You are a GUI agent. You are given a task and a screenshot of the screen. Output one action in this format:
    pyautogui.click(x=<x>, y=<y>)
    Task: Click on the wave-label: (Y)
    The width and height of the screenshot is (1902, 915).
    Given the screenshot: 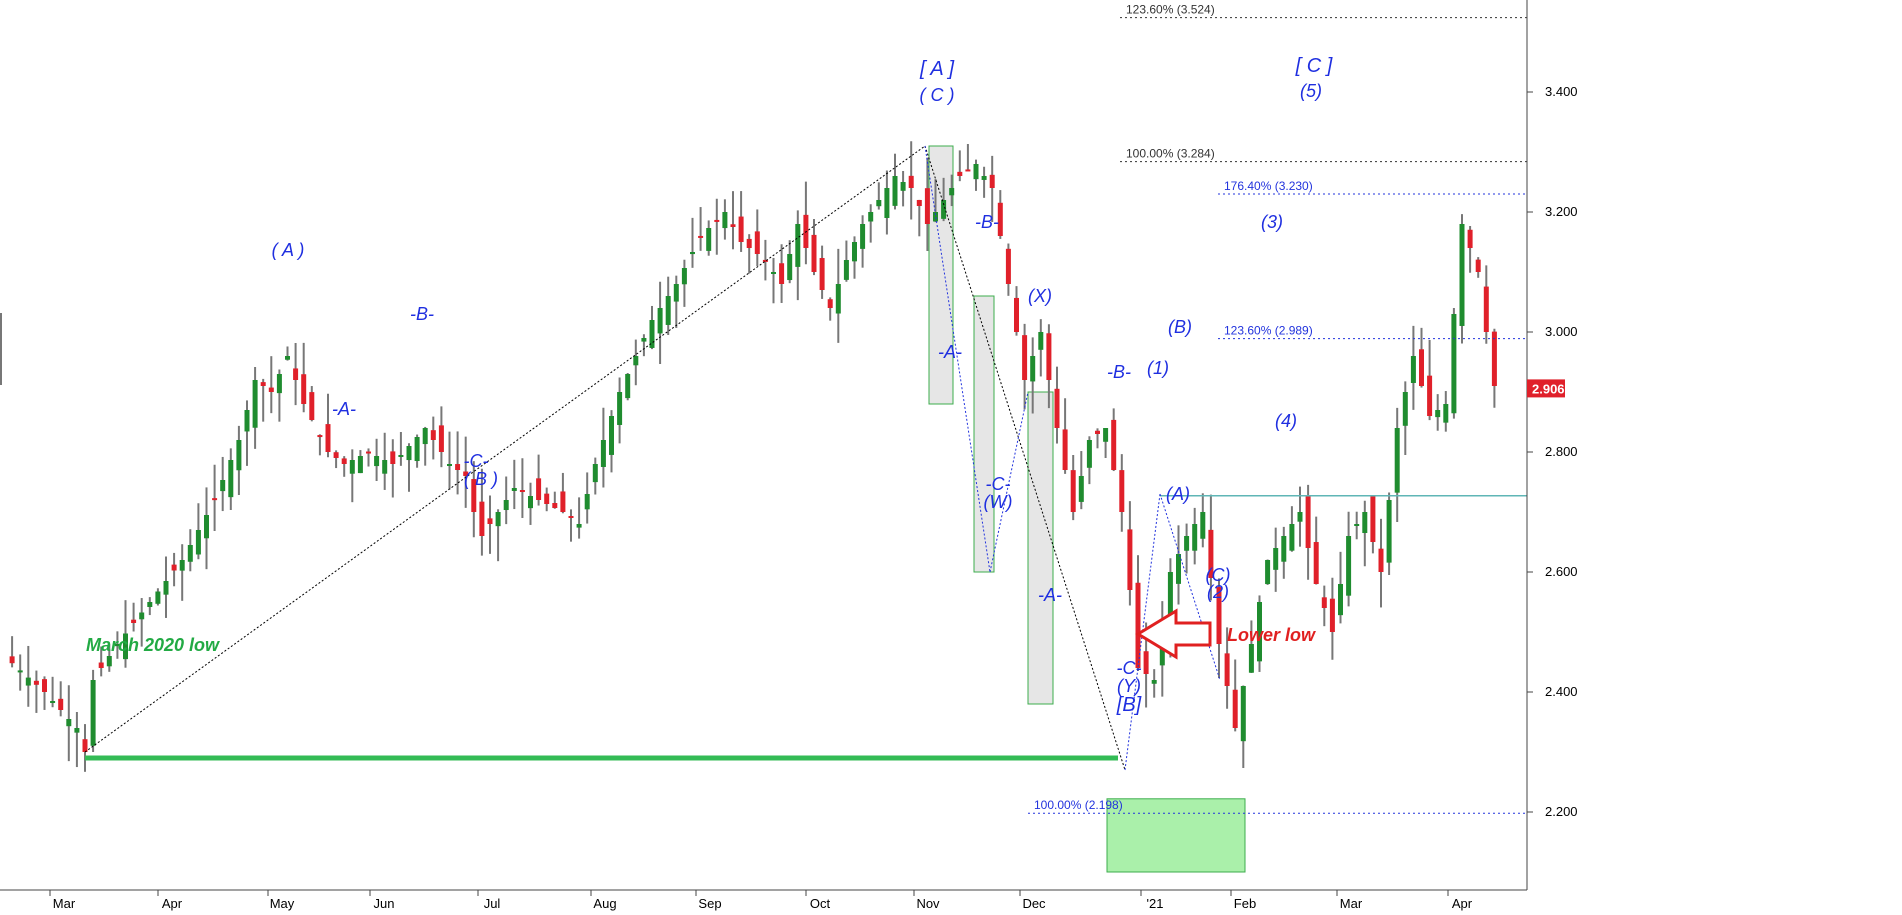 What is the action you would take?
    pyautogui.click(x=1129, y=686)
    